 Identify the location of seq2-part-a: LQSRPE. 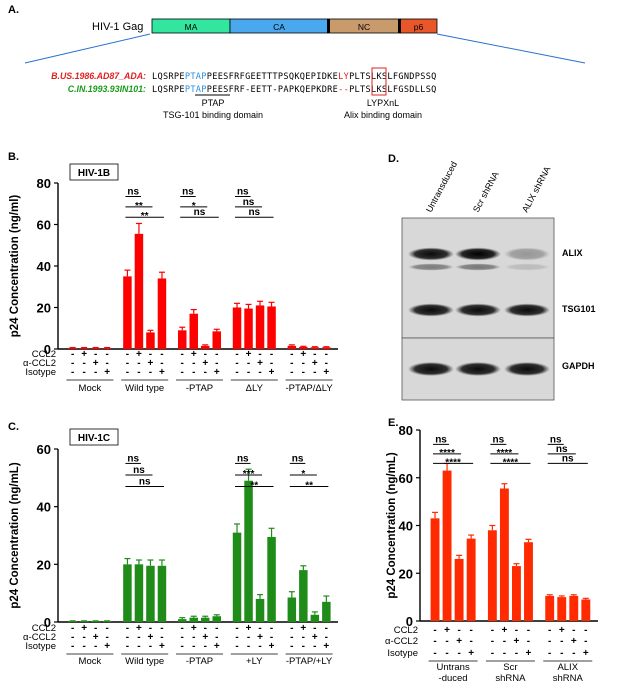
(168, 90).